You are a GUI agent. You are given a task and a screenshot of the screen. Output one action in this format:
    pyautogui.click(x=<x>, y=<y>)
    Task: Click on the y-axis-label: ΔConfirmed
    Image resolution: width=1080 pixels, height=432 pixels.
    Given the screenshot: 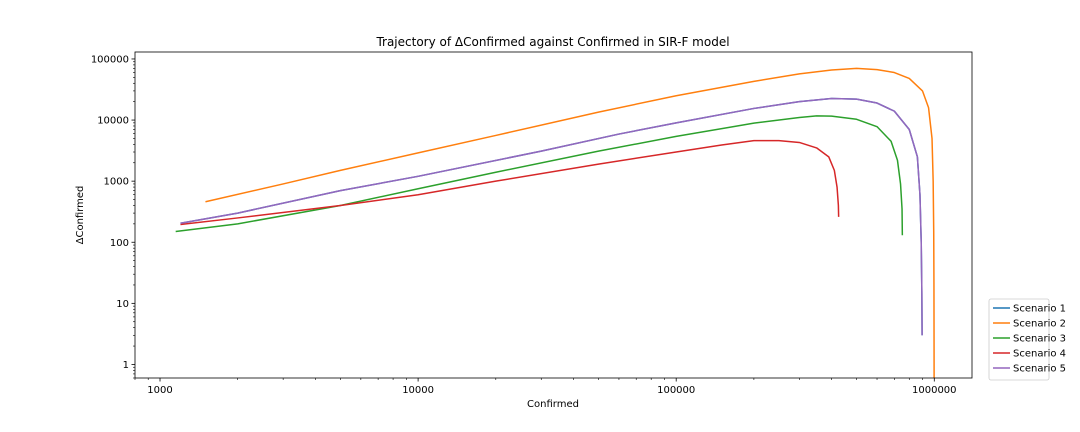 What is the action you would take?
    pyautogui.click(x=80, y=215)
    